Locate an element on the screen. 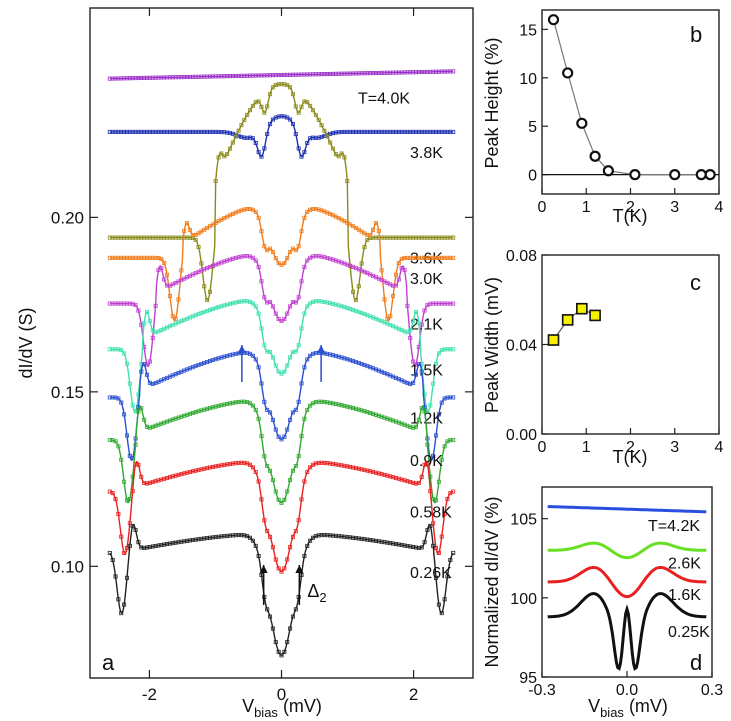 The height and width of the screenshot is (721, 731). panel-a-xtick-label: -2 is located at coordinates (149, 694).